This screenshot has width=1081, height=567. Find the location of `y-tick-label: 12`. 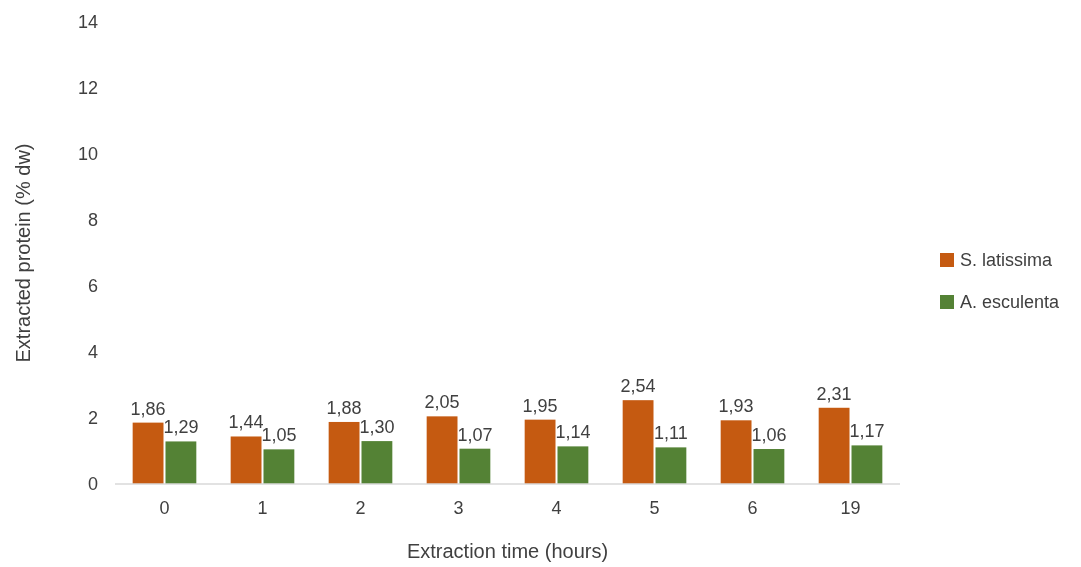

y-tick-label: 12 is located at coordinates (87, 88).